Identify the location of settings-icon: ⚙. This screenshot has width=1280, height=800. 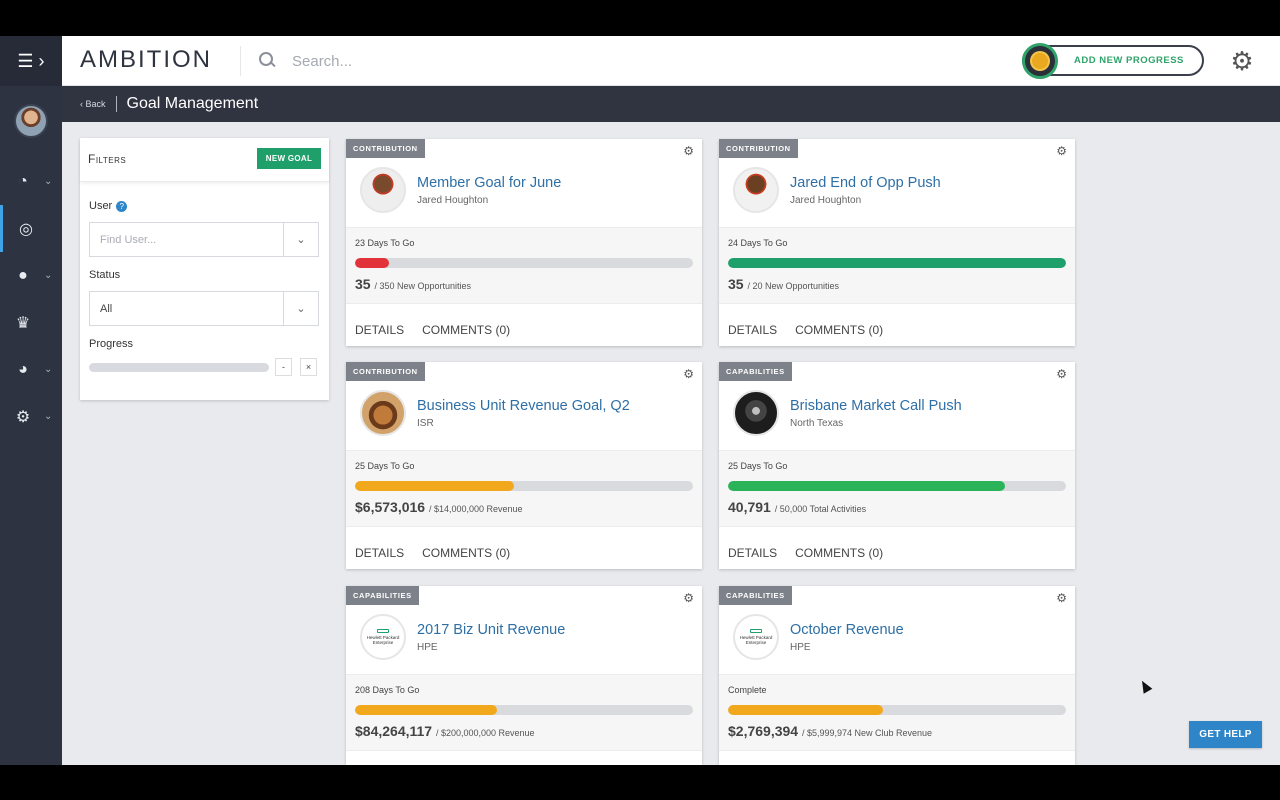
(1242, 61).